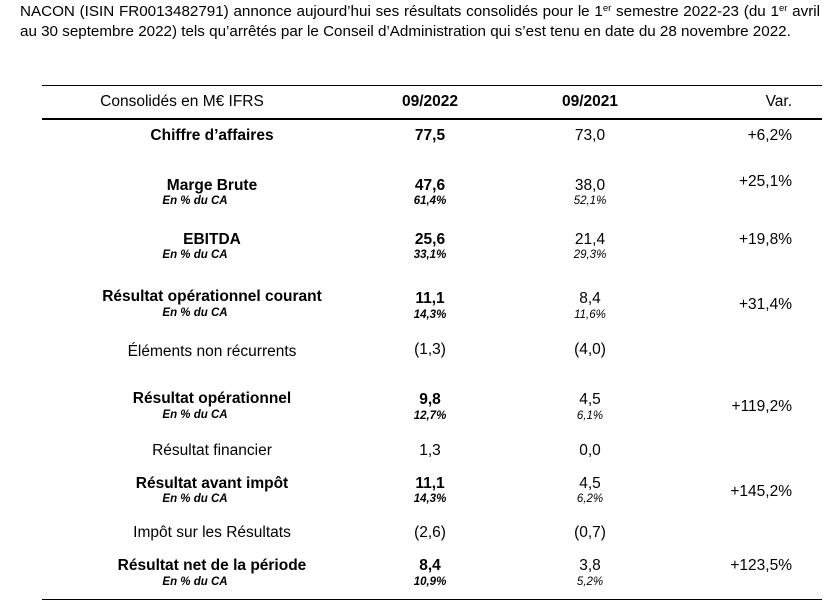 This screenshot has height=609, width=836. I want to click on row-variation: +19,8%, so click(765, 239).